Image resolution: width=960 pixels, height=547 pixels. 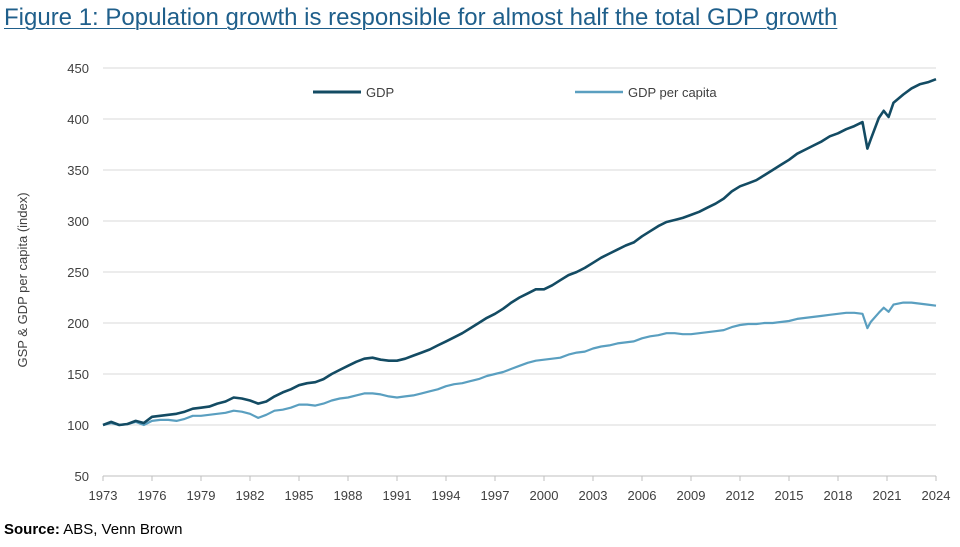 I want to click on y-tick-label: 350, so click(x=78, y=170).